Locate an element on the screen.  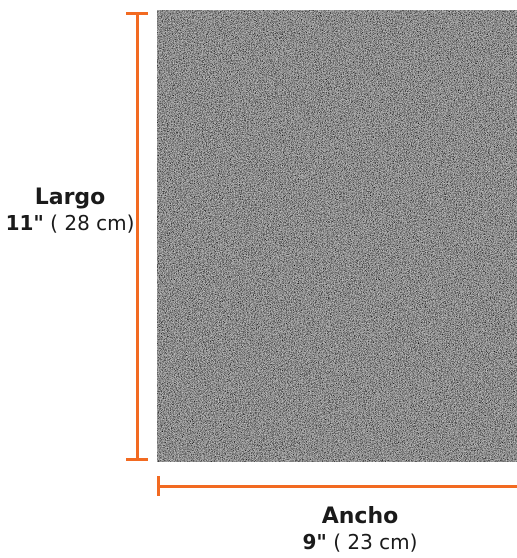
length-label-size: 11" ( 28 cm) is located at coordinates (70, 223).